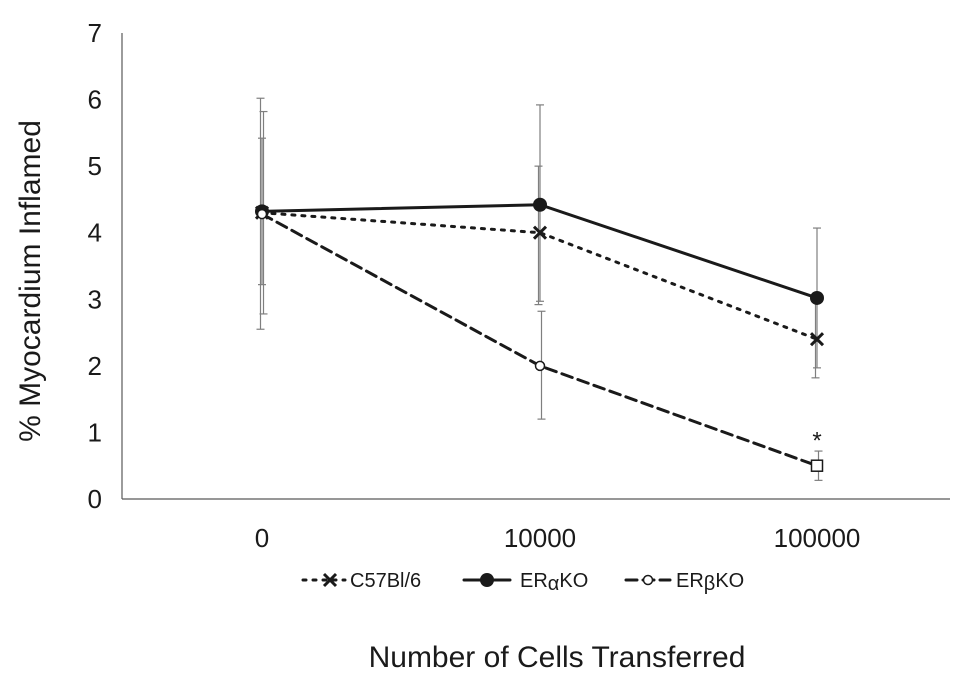 The height and width of the screenshot is (680, 954). What do you see at coordinates (95, 166) in the screenshot?
I see `y-tick-label: 5` at bounding box center [95, 166].